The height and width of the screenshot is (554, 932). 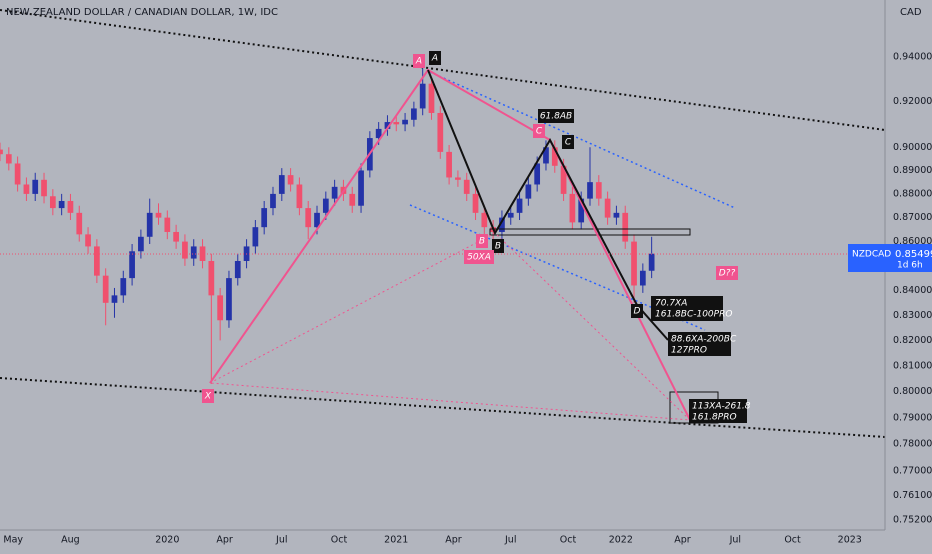 I want to click on channel-line, so click(x=582, y=140).